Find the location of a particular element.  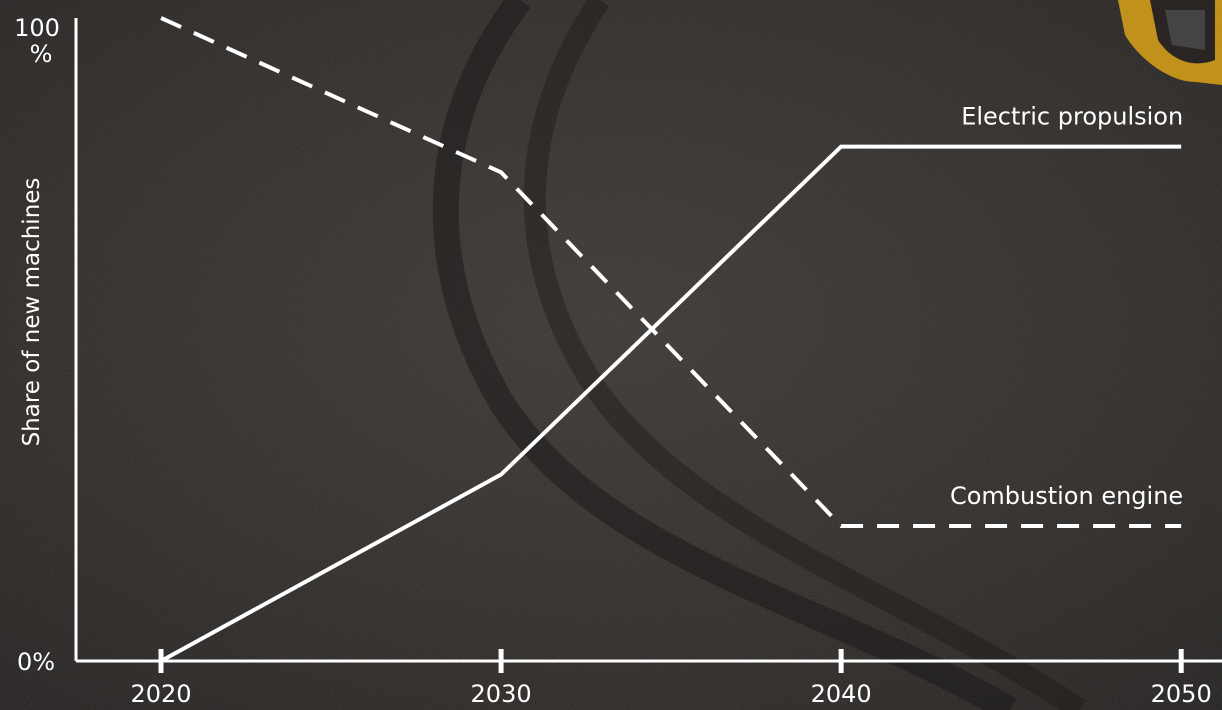

x-ticks: 2020 2030 2040 2050 is located at coordinates (671, 678).